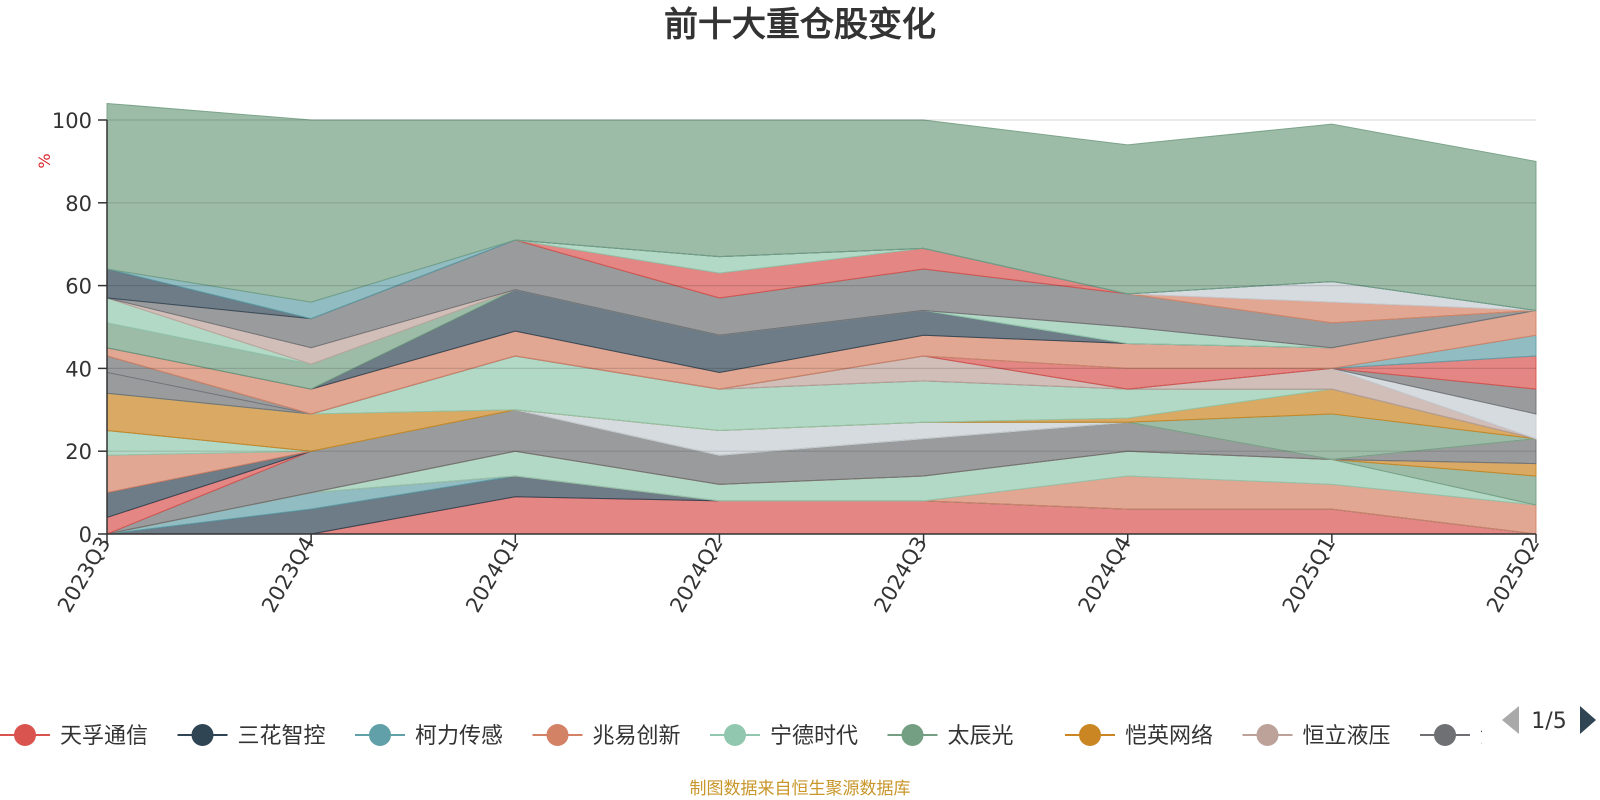 The height and width of the screenshot is (800, 1600). I want to click on legend-label: 太辰光, so click(981, 736).